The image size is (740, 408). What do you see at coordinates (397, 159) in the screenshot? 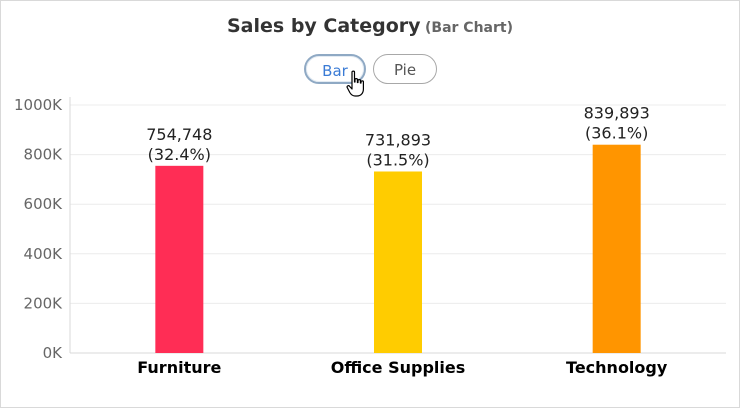
I see `bar-percent-label: (31.5%)` at bounding box center [397, 159].